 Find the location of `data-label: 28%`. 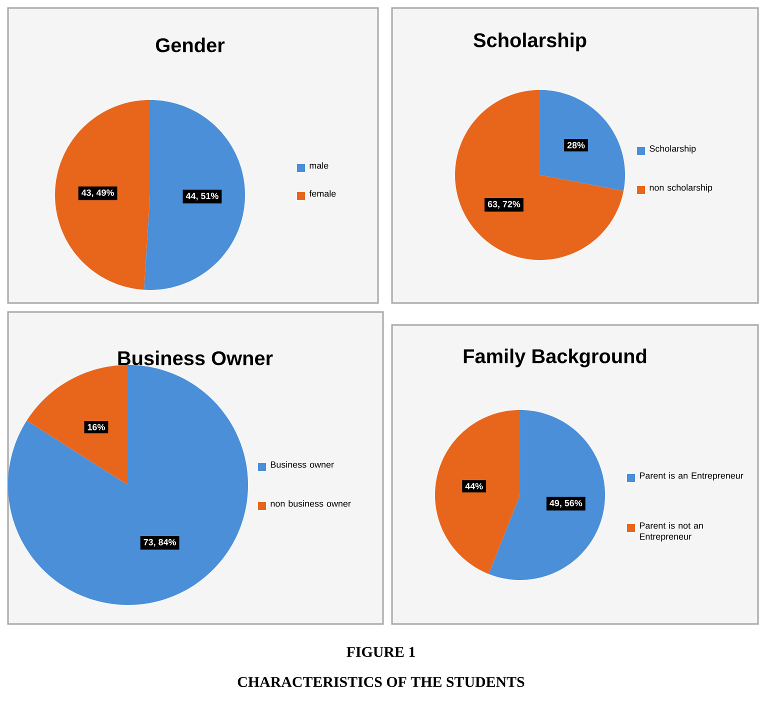

data-label: 28% is located at coordinates (576, 145).